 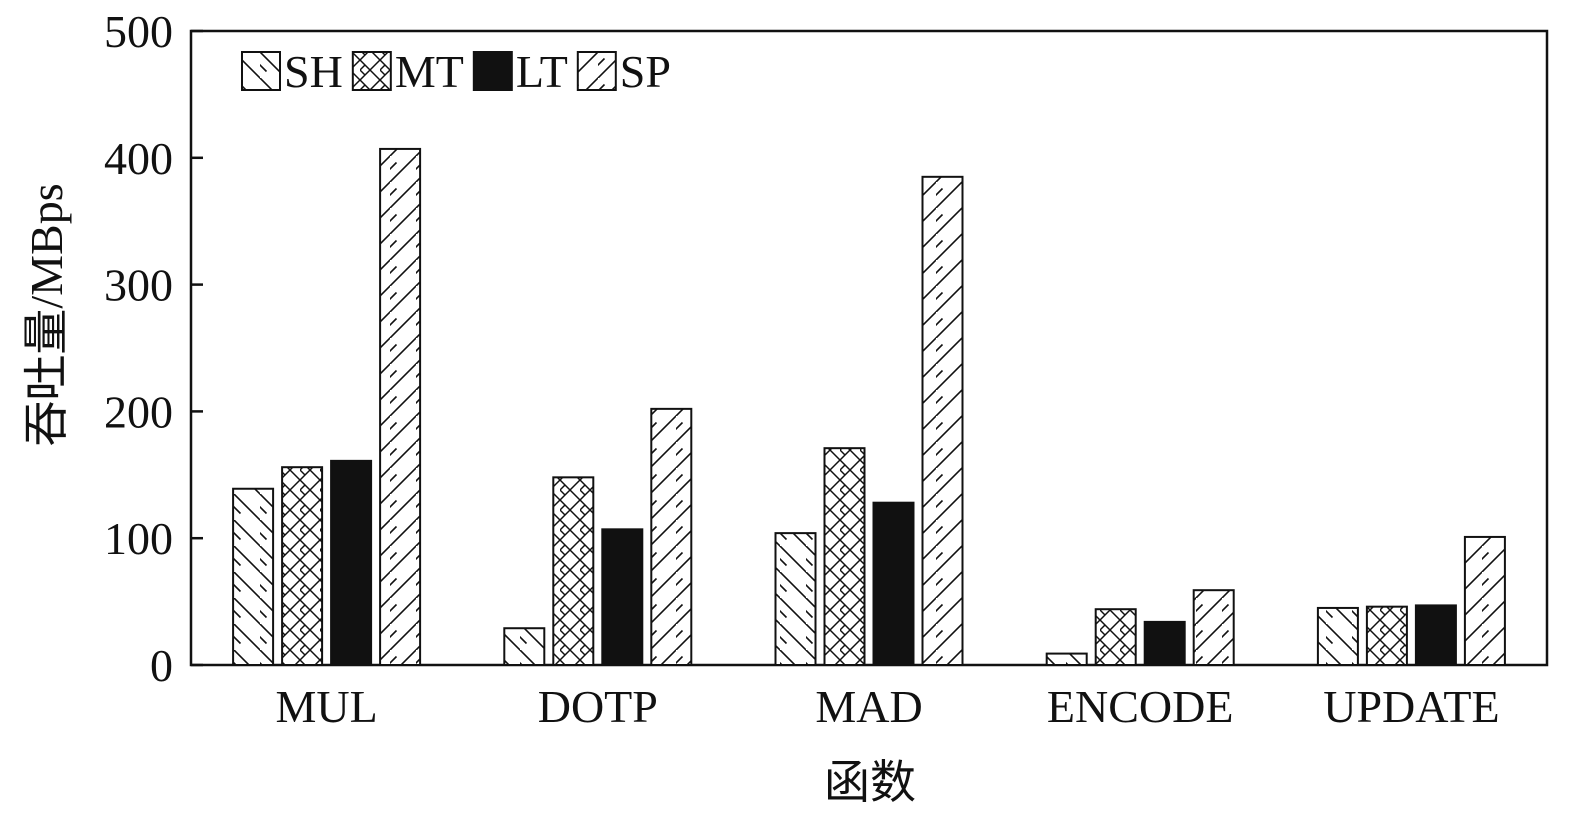 What do you see at coordinates (253, 576) in the screenshot?
I see `bar-sh-mul` at bounding box center [253, 576].